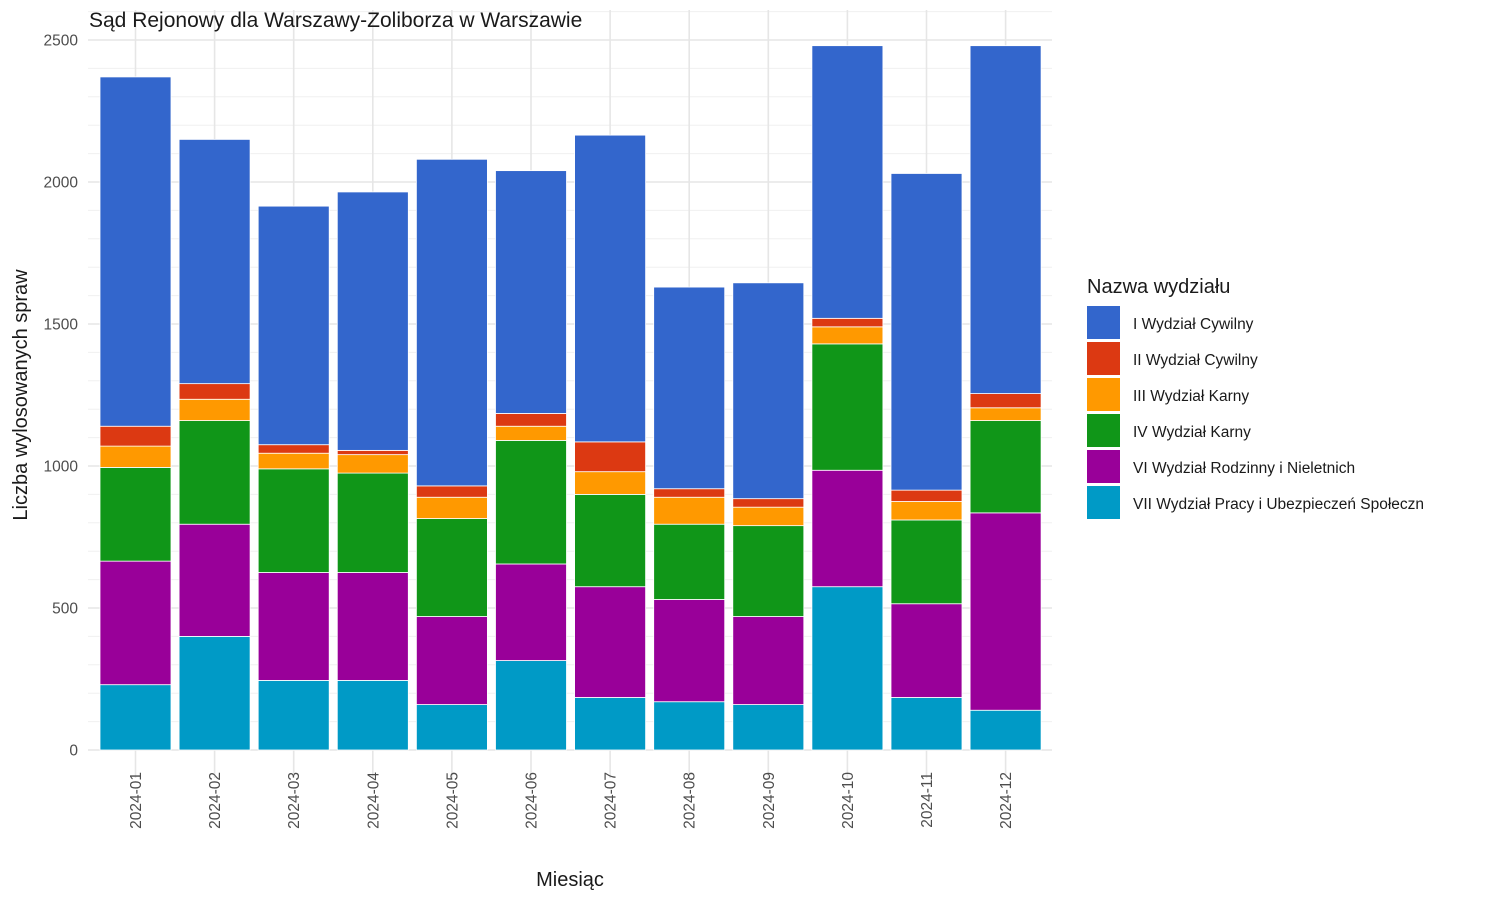 The width and height of the screenshot is (1500, 900). What do you see at coordinates (768, 503) in the screenshot?
I see `bar-2024-09-ii-wydzial-cywilny` at bounding box center [768, 503].